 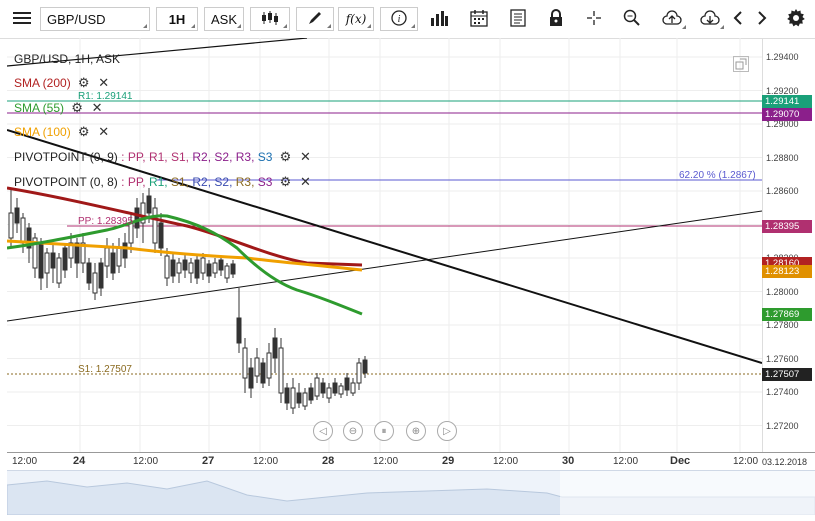 I want to click on symbol-selector: GBP/USD, so click(x=95, y=19).